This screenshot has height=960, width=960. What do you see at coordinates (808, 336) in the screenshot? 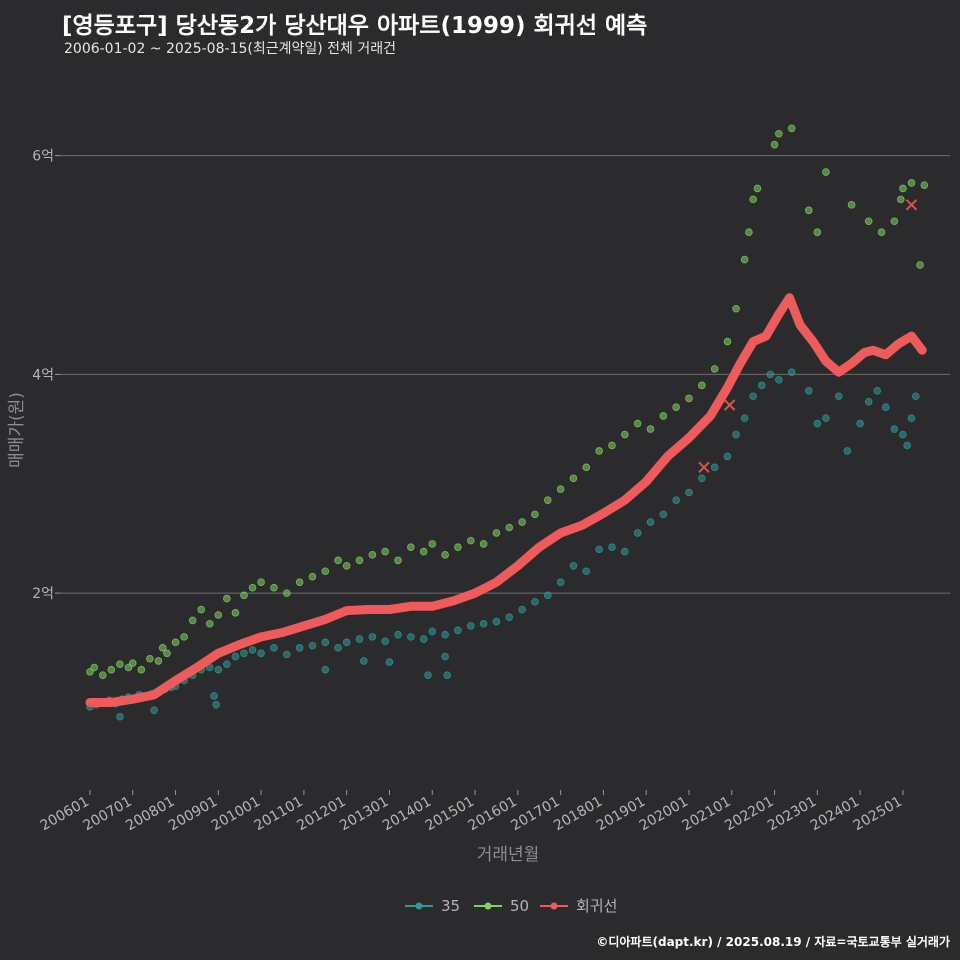
I see `x-markers` at bounding box center [808, 336].